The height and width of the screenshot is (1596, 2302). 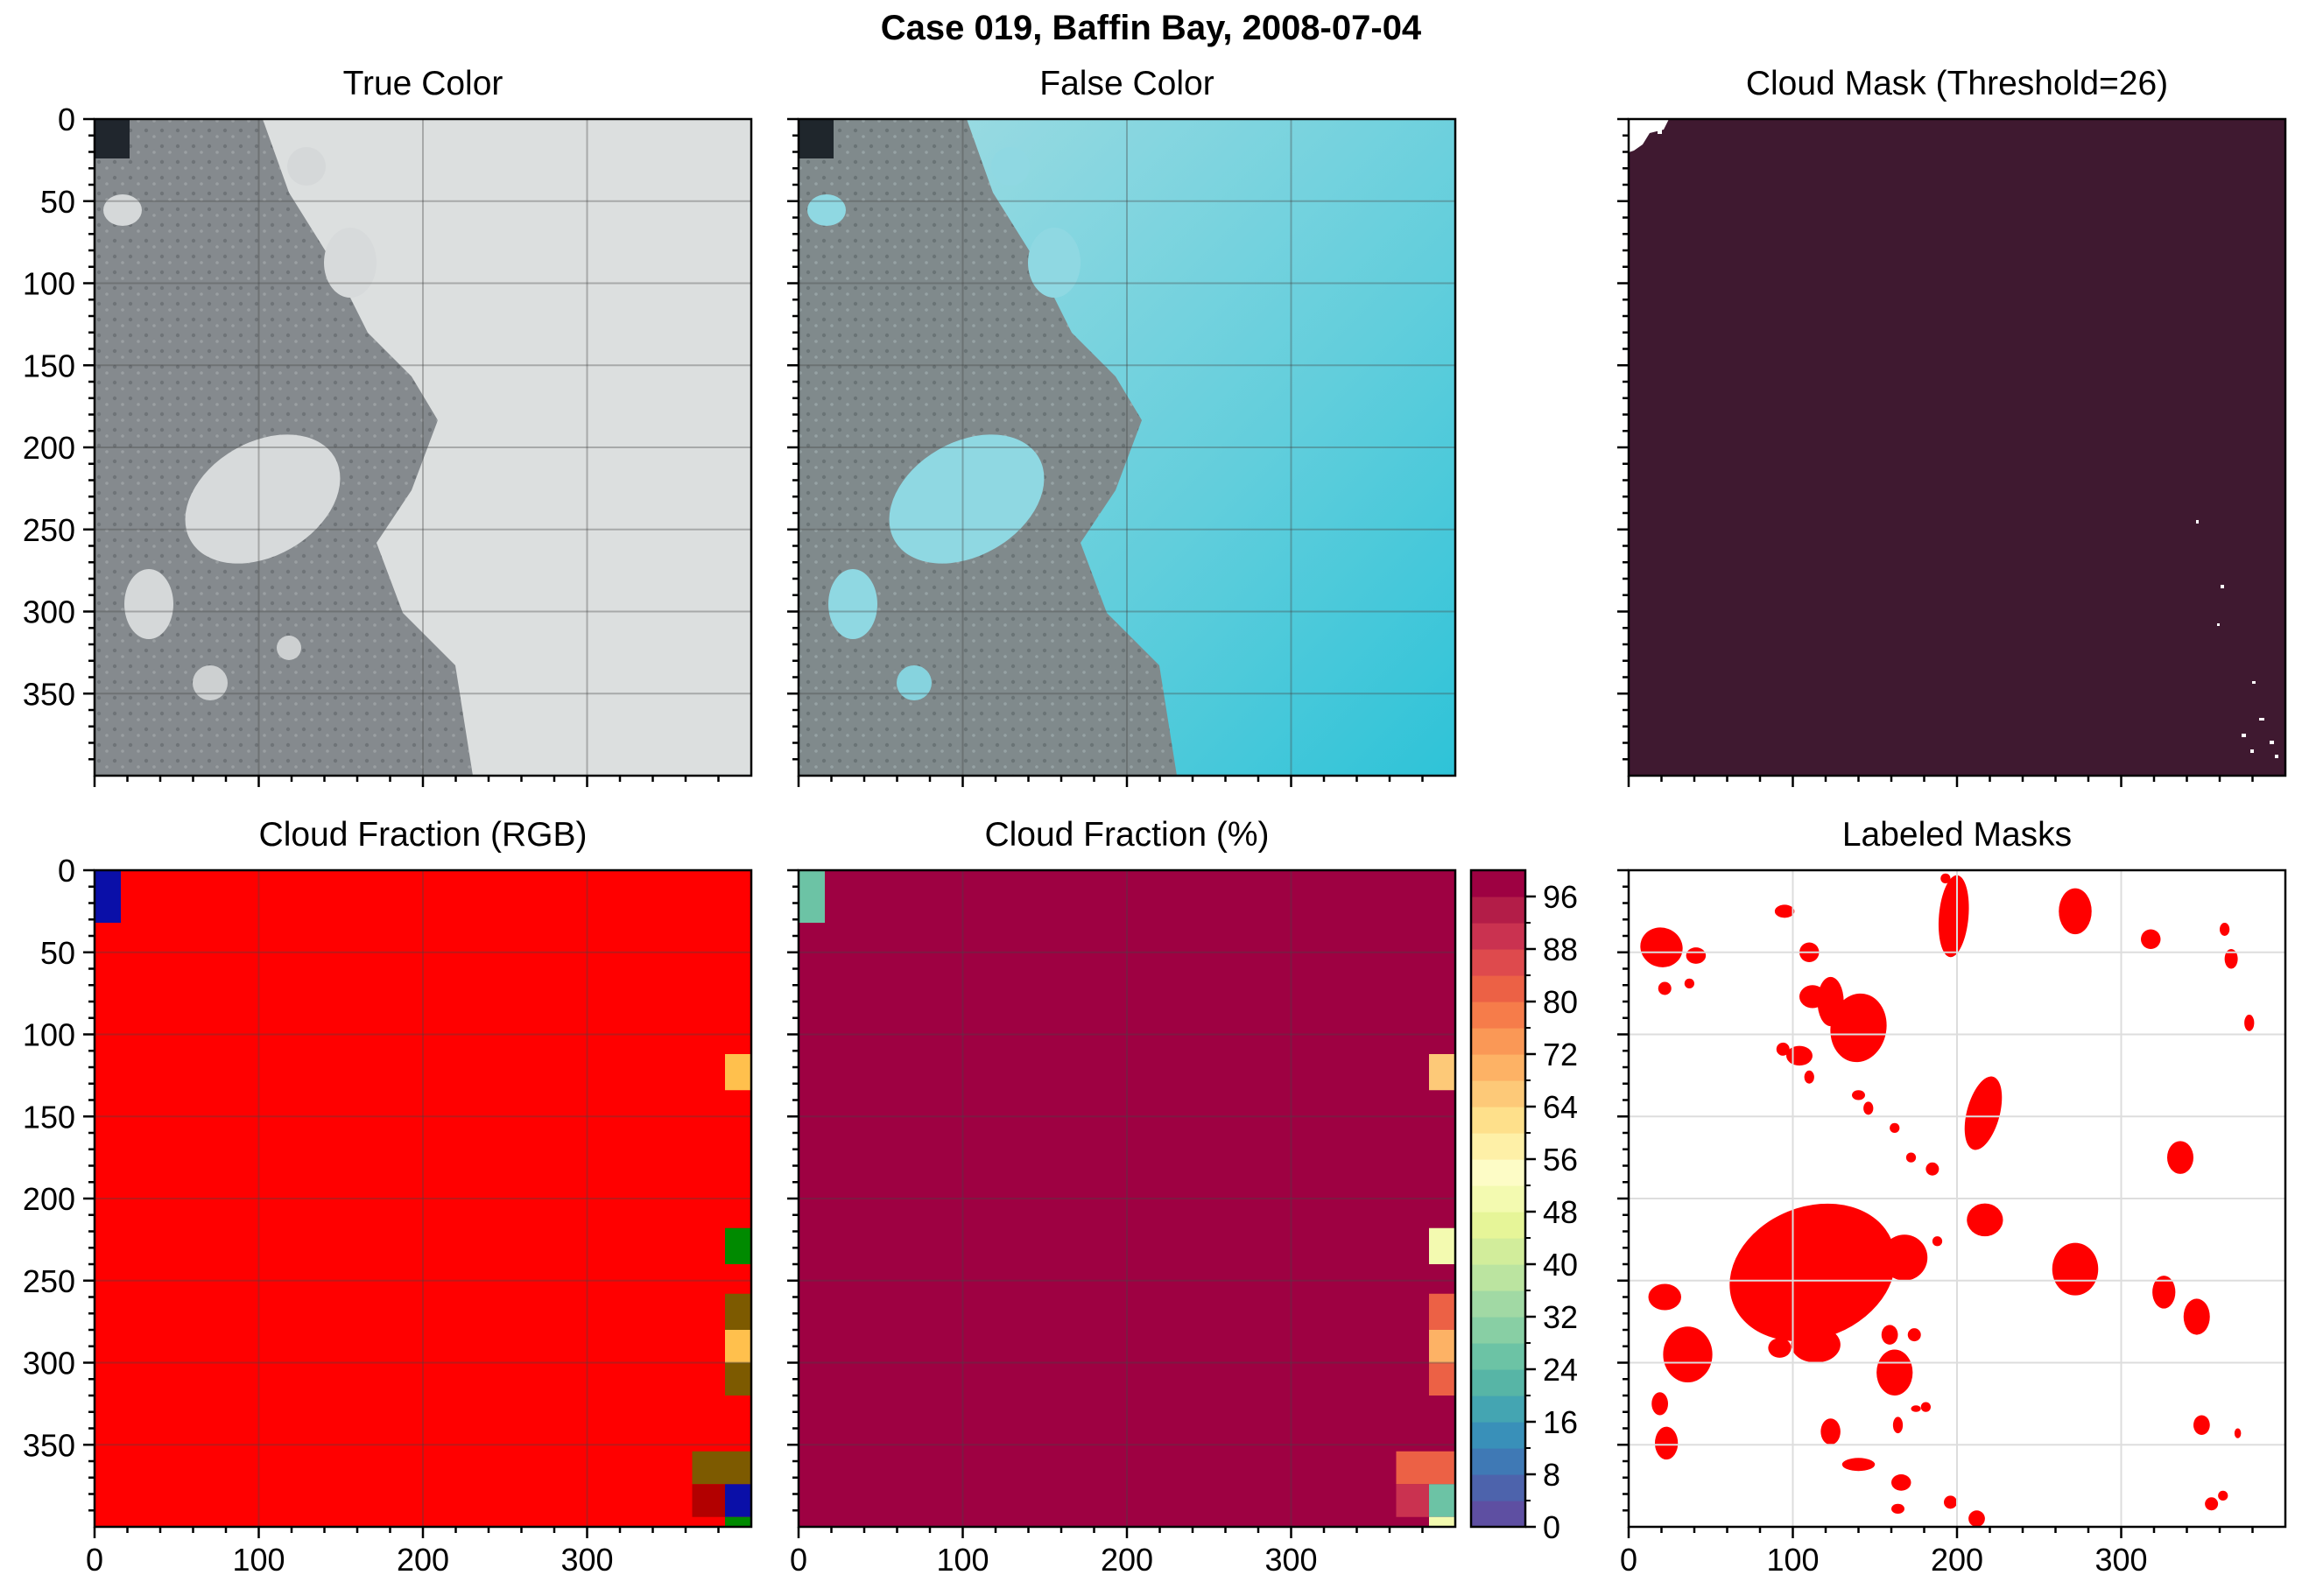 I want to click on cloud-mask-image, so click(x=1957, y=447).